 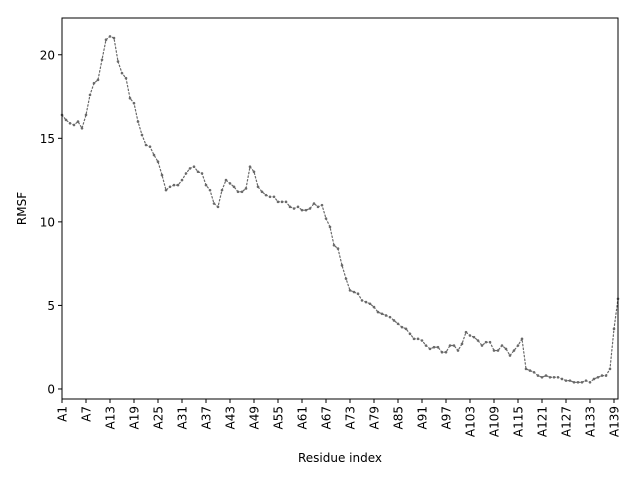 I want to click on x-tick-label: A103, so click(x=471, y=421).